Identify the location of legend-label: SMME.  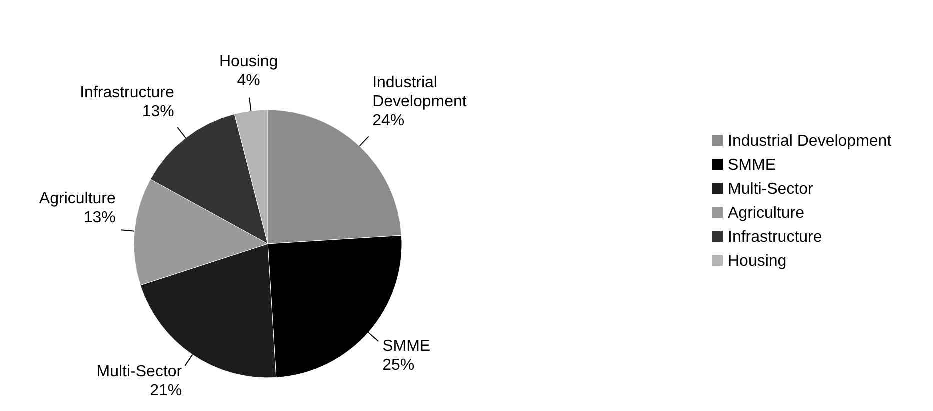
(752, 165).